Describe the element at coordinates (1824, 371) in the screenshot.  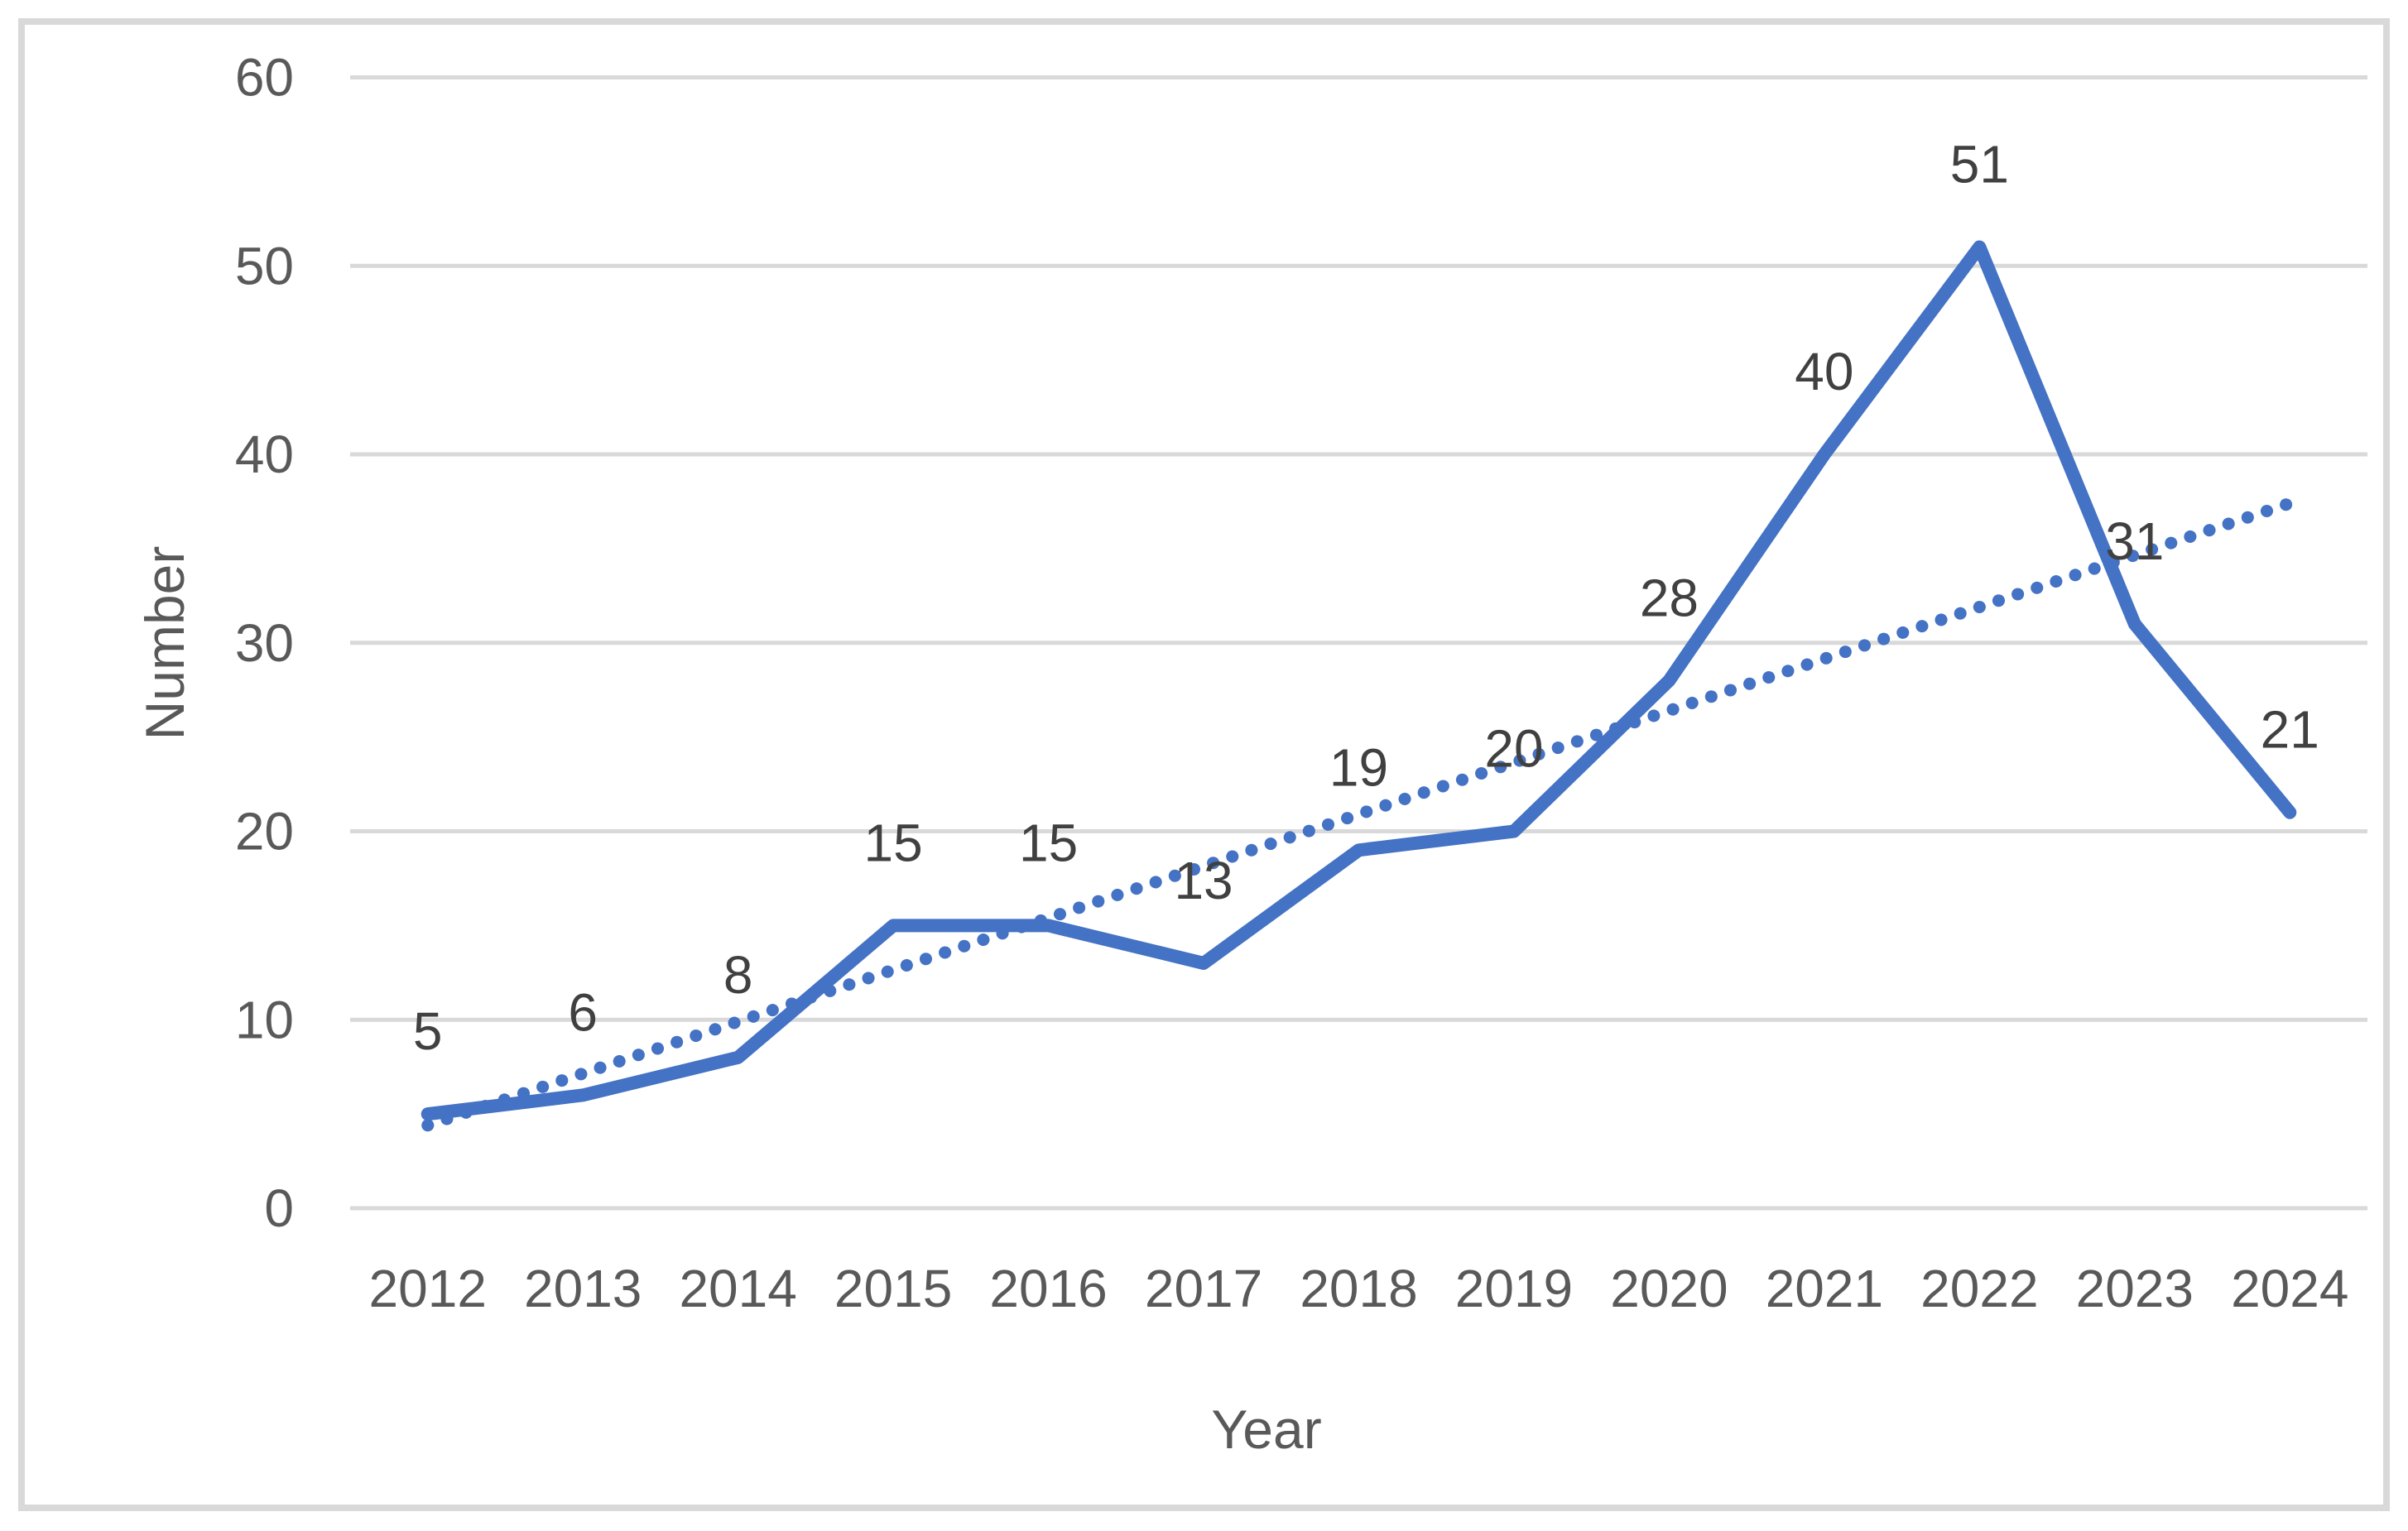
I see `data-label: 40` at that location.